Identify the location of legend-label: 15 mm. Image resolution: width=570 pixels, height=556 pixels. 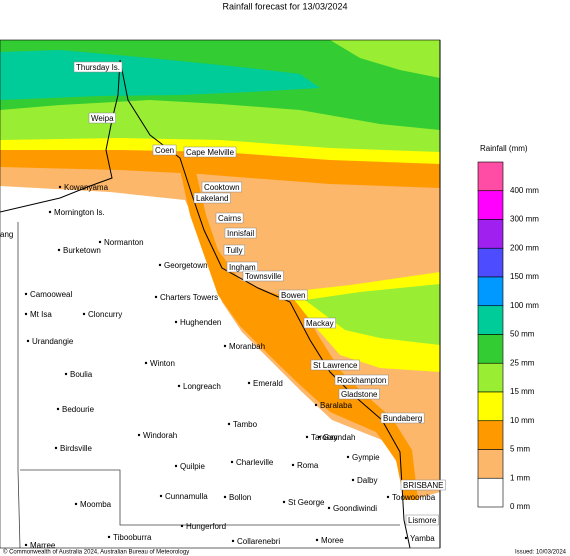
(522, 391).